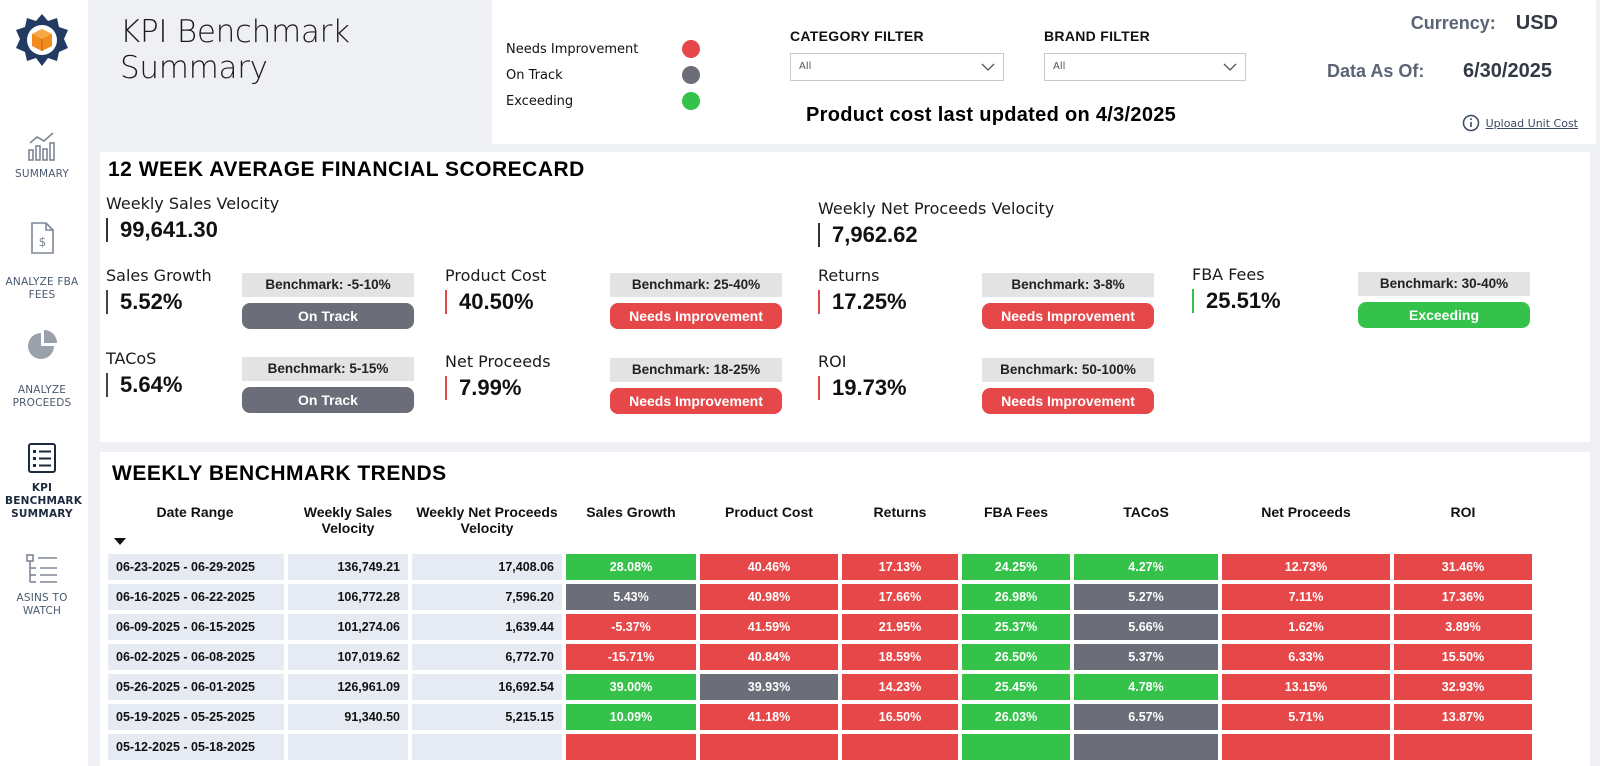 The width and height of the screenshot is (1600, 766). Describe the element at coordinates (487, 597) in the screenshot. I see `weekly-net-proceeds-velocity-cell: 7,596.20` at that location.